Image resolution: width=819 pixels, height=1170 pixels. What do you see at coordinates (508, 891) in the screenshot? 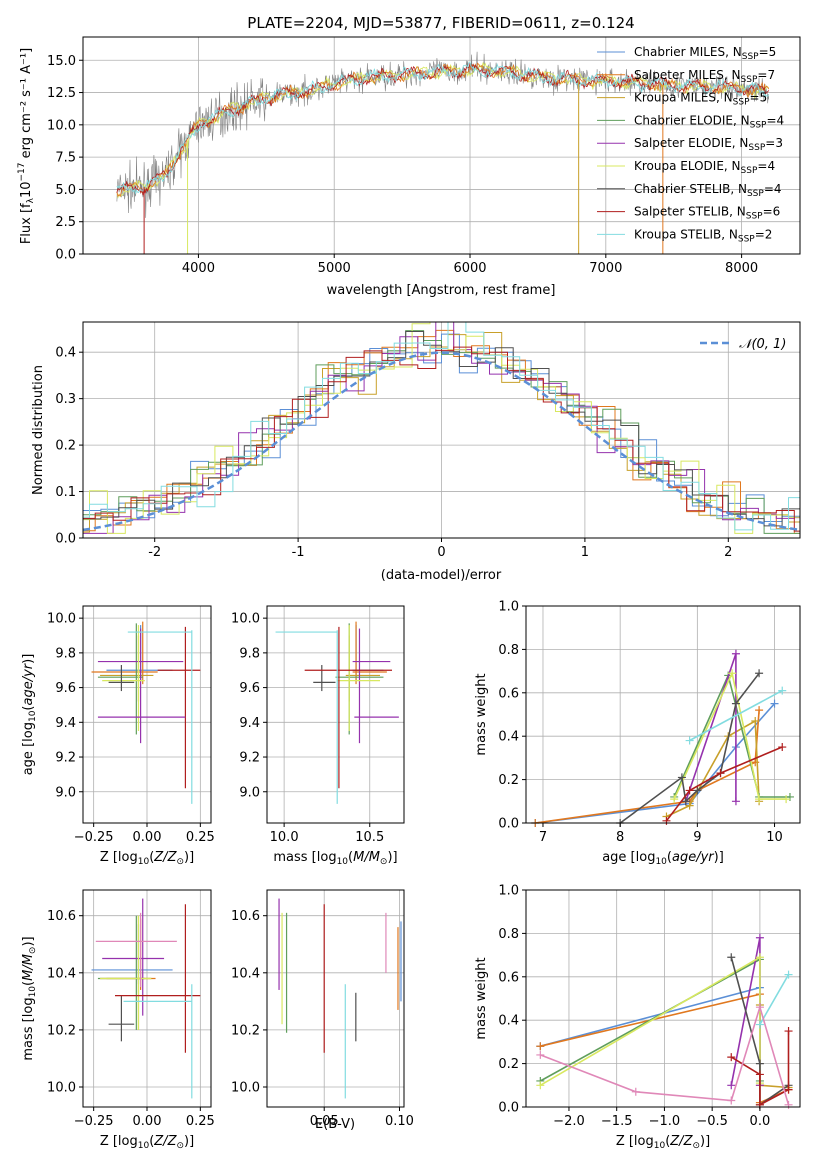
I see `y-tick-label: 1.0` at bounding box center [508, 891].